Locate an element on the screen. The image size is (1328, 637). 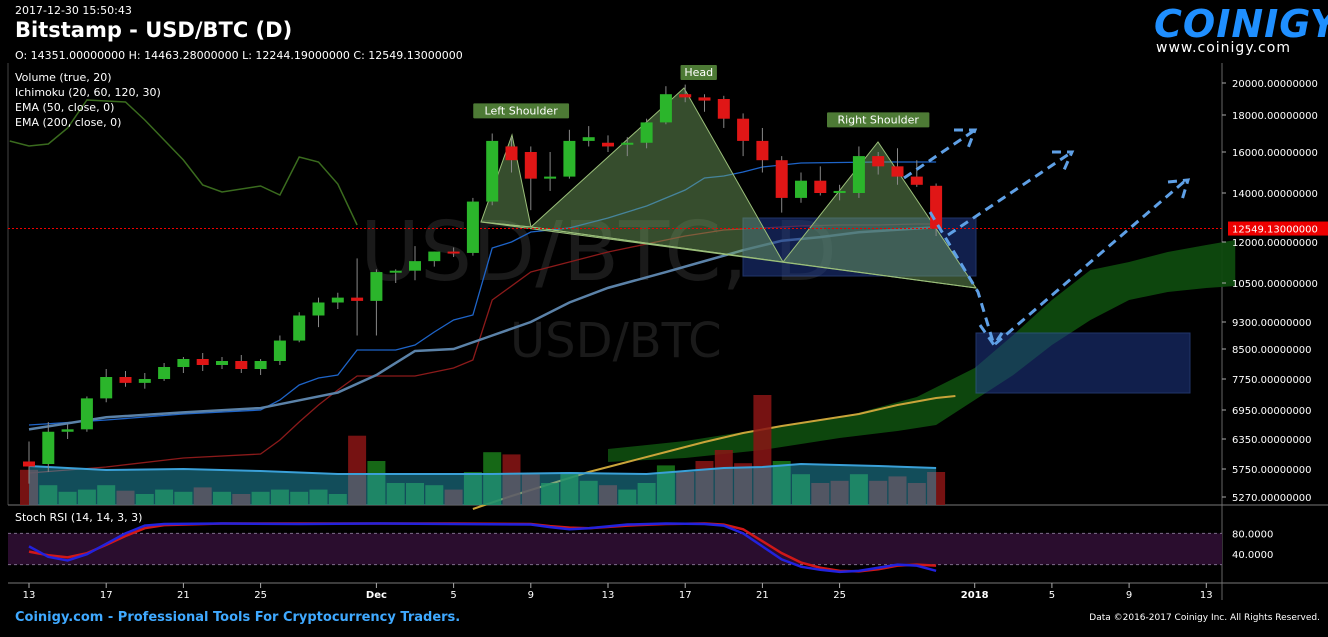
indicator-ema50-label: EMA (50, close, 0) is located at coordinates (65, 107).